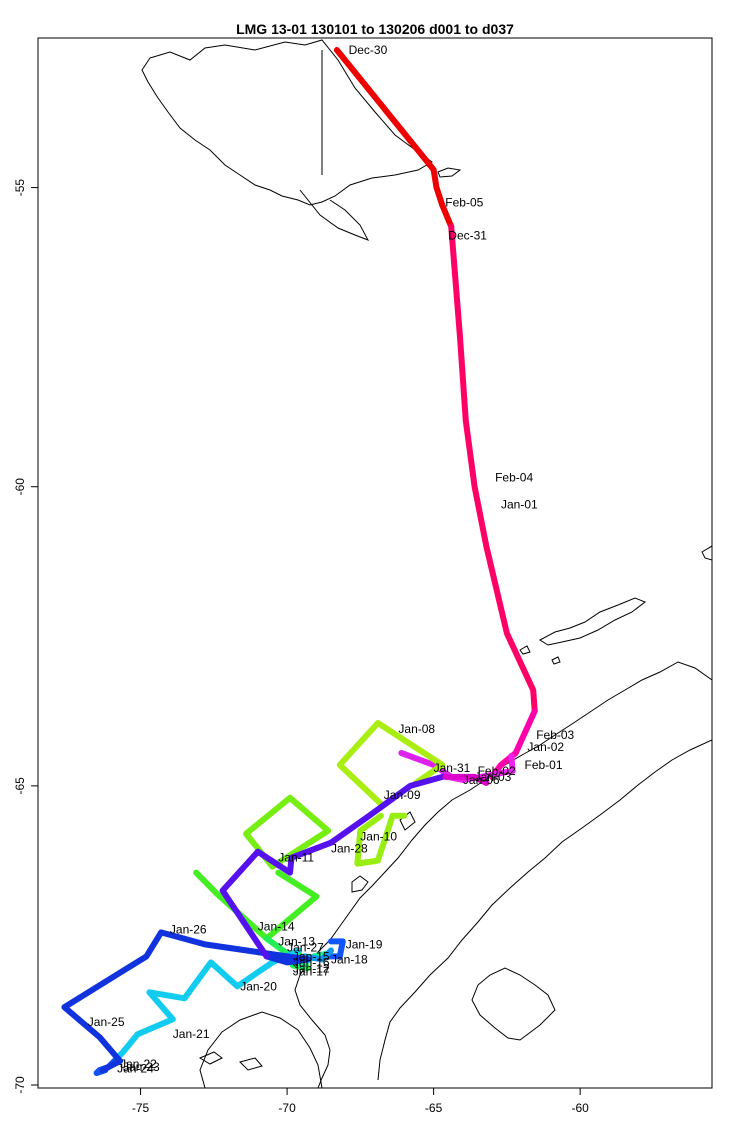 The height and width of the screenshot is (1124, 750). What do you see at coordinates (555, 735) in the screenshot?
I see `date-label: Feb-03` at bounding box center [555, 735].